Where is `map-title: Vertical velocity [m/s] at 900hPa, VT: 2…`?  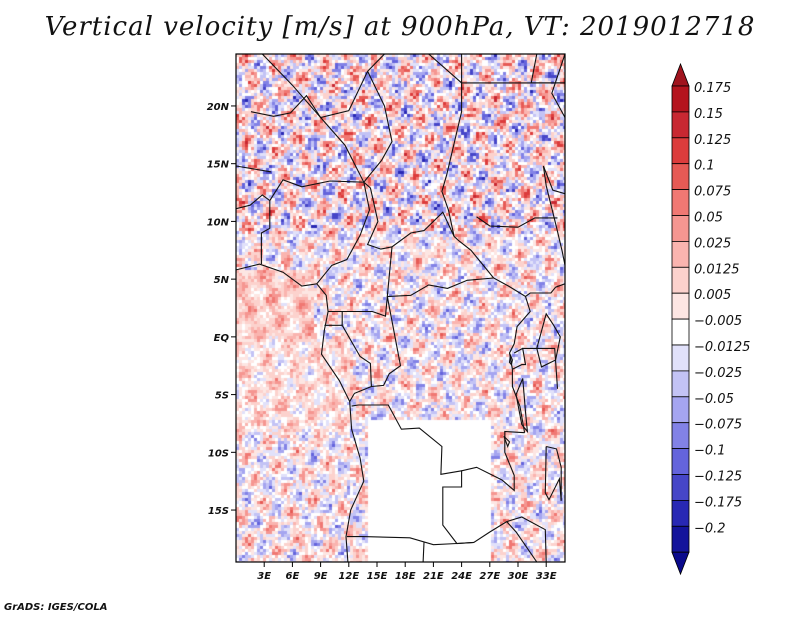 map-title: Vertical velocity [m/s] at 900hPa, VT: 2… is located at coordinates (400, 27).